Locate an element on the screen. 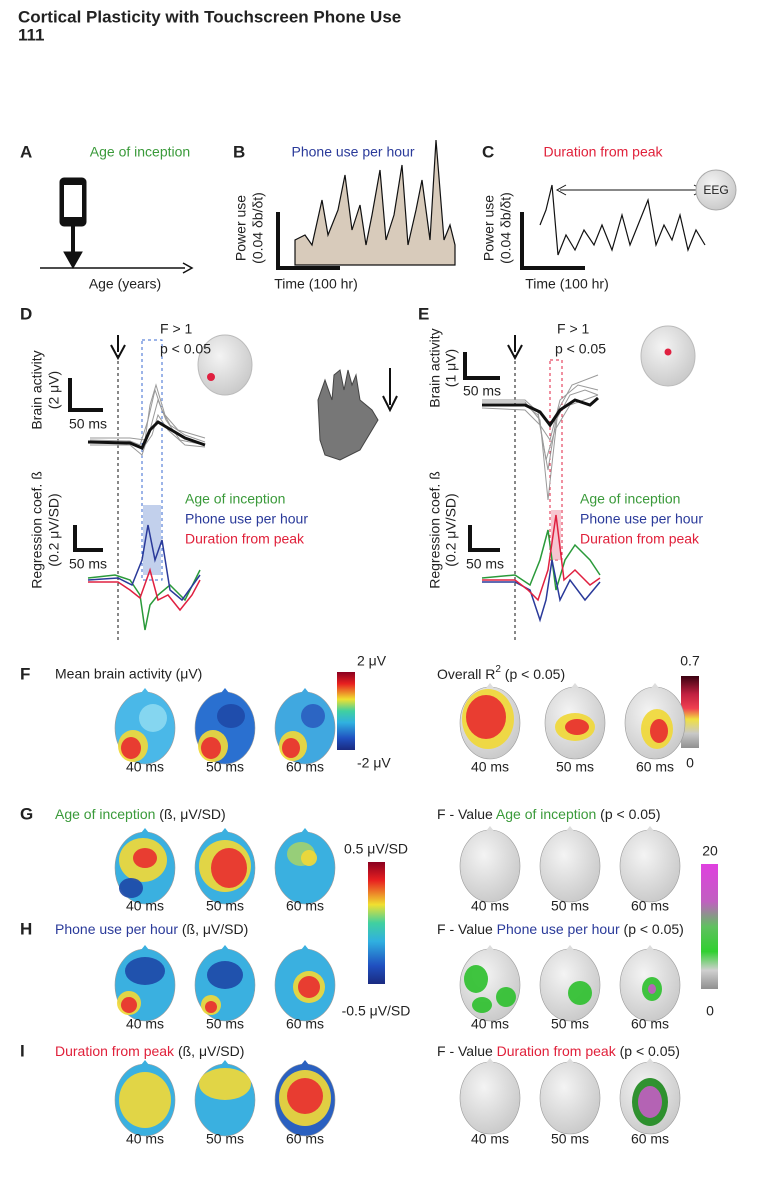 The image size is (761, 1200). colorbar-label: 20 is located at coordinates (710, 851).